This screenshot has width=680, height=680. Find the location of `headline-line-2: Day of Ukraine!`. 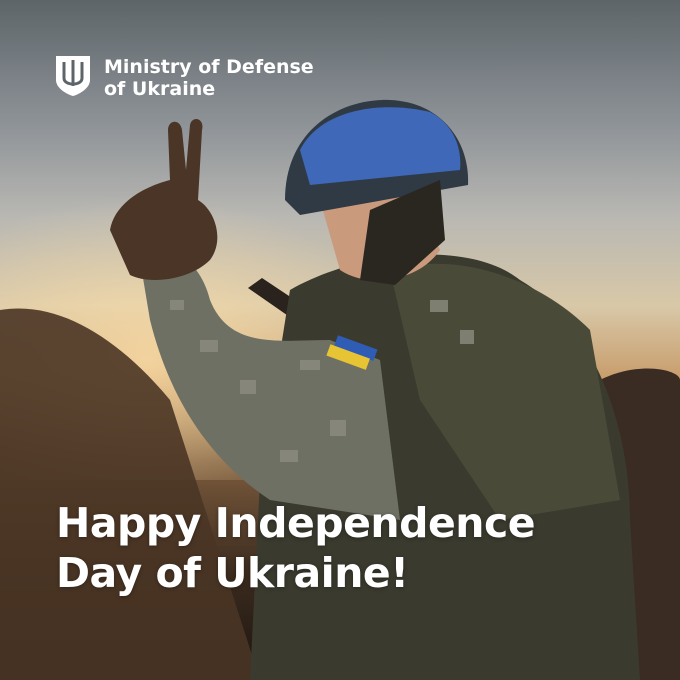

headline-line-2: Day of Ukraine! is located at coordinates (232, 573).